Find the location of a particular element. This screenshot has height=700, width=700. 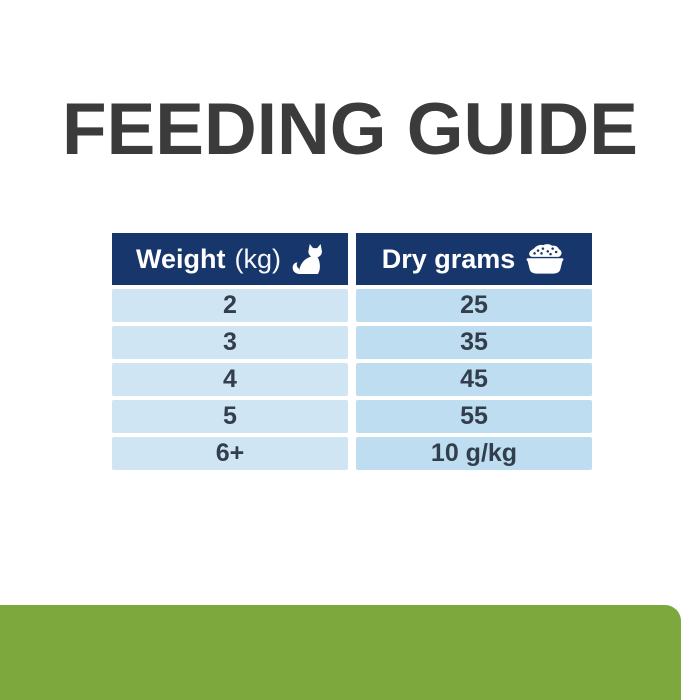

dry-grams-cell: 25 is located at coordinates (474, 305).